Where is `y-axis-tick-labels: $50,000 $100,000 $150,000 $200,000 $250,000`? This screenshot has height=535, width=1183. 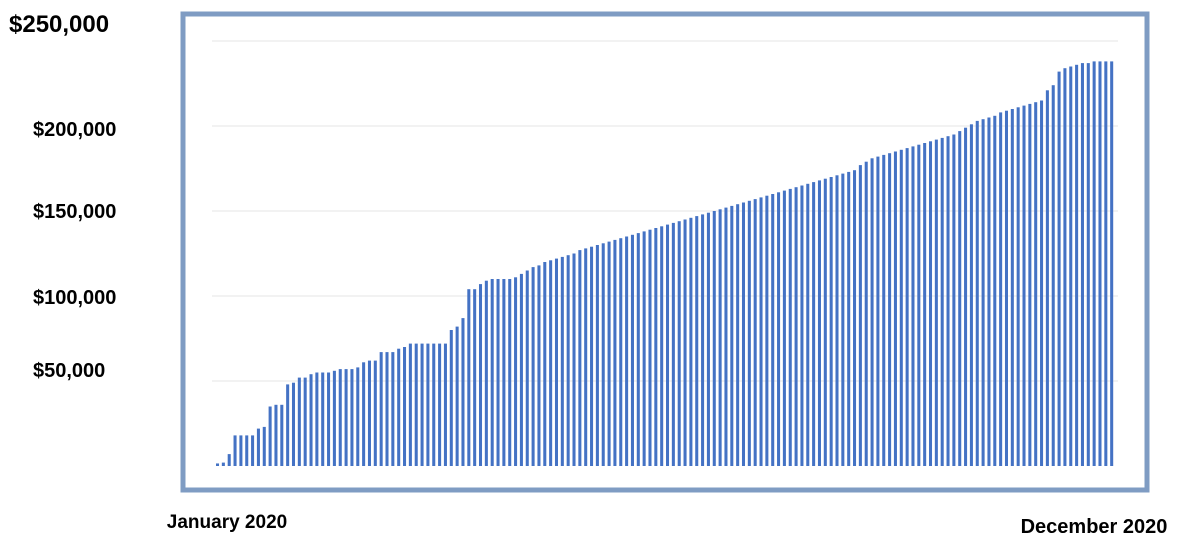 y-axis-tick-labels: $50,000 $100,000 $150,000 $200,000 $250,000 is located at coordinates (62, 196).